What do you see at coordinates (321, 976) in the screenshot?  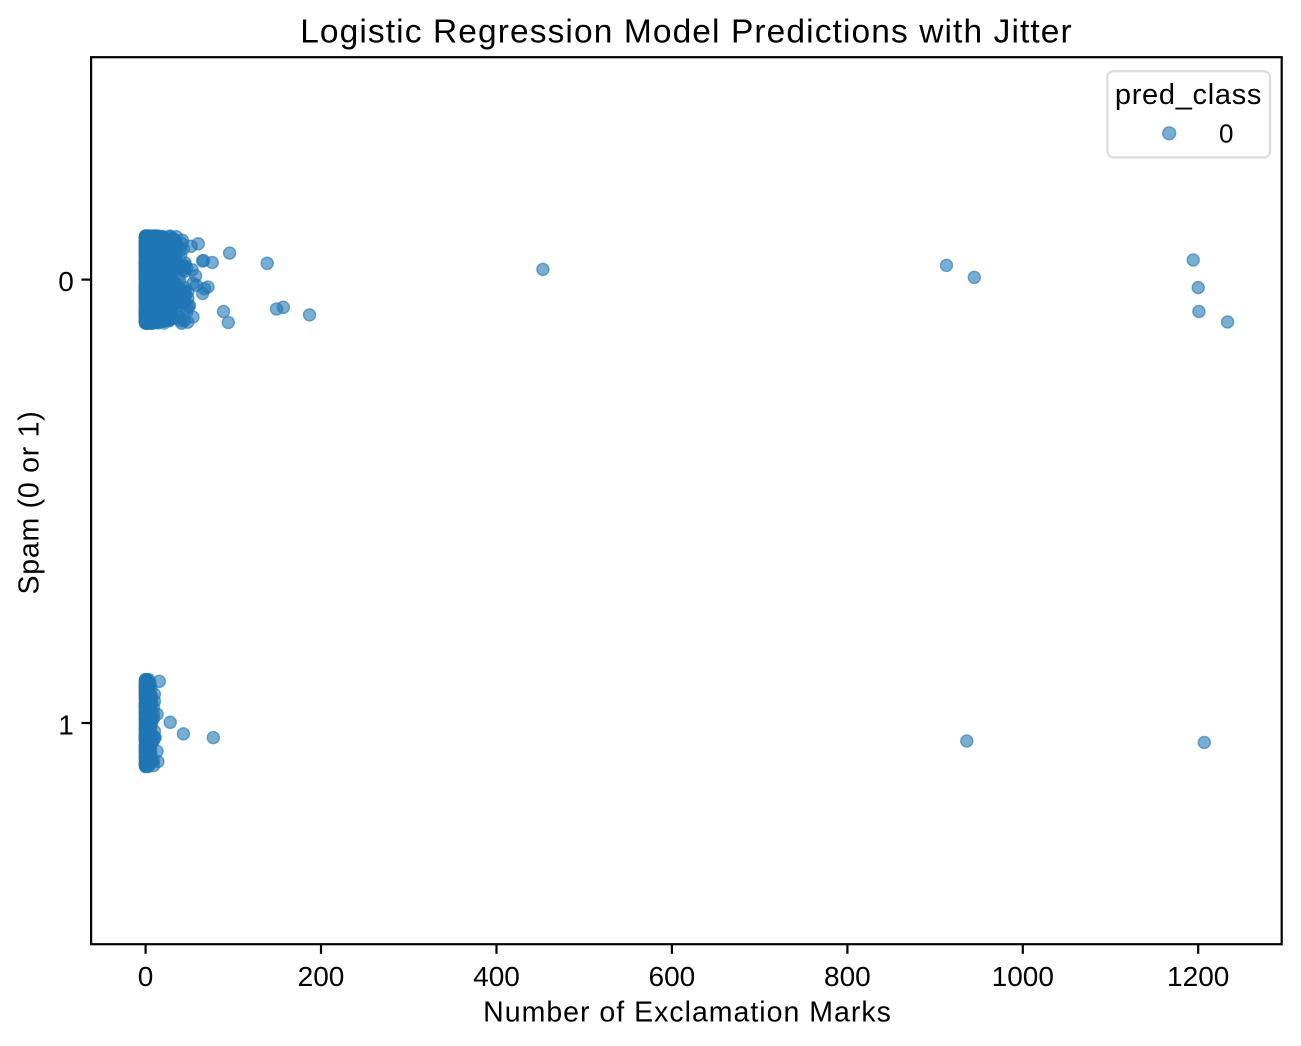 I see `svg-text: 200` at bounding box center [321, 976].